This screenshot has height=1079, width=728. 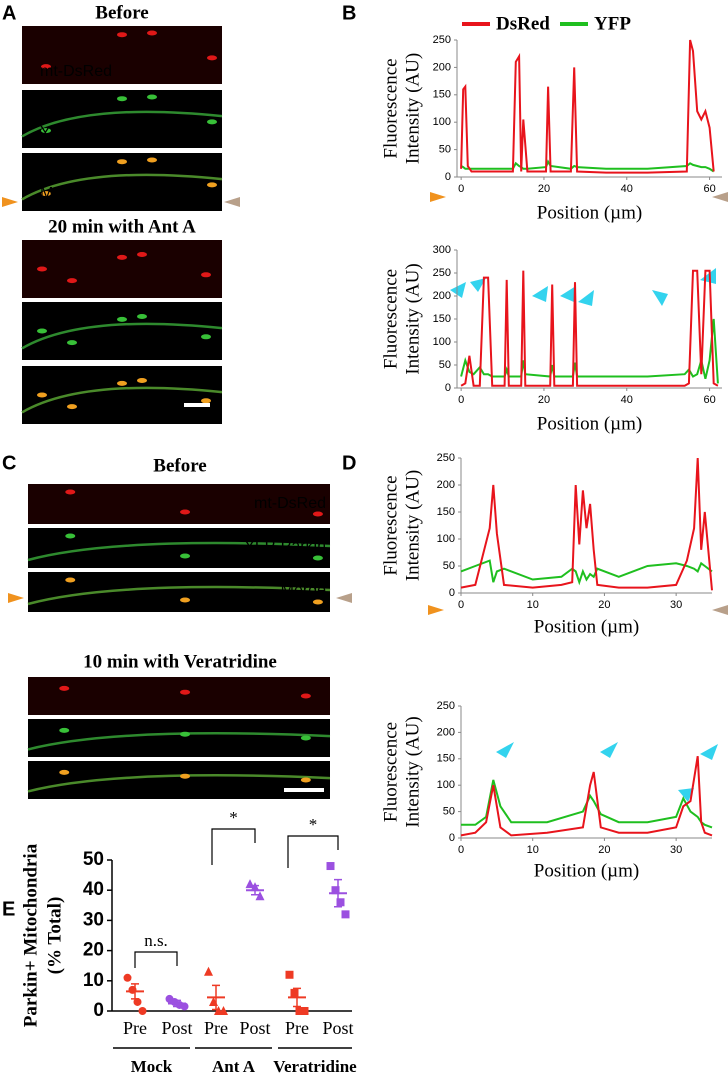 I want to click on channel-label: mt-DsRed, so click(x=76, y=71).